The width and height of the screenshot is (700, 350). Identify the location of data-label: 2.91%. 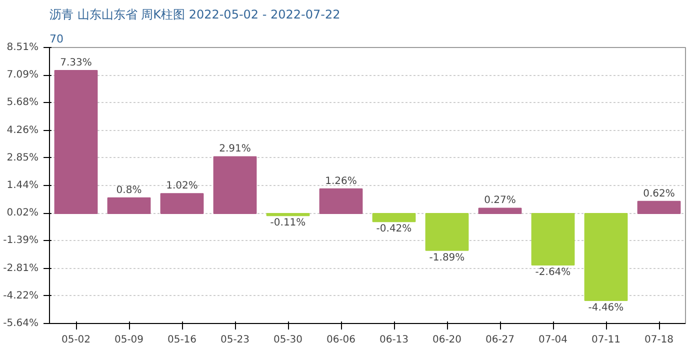
(235, 149).